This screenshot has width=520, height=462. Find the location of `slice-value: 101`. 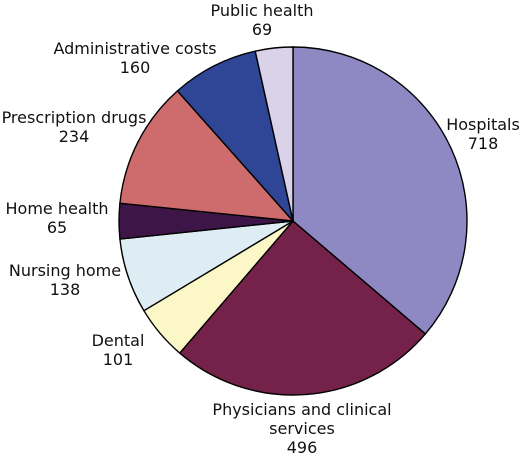

slice-value: 101 is located at coordinates (118, 359).